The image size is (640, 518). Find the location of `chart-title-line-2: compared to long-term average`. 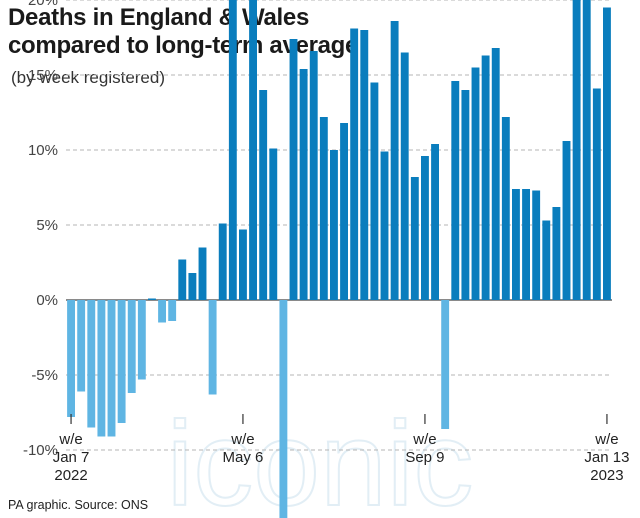

chart-title-line-2: compared to long-term average is located at coordinates (183, 45).